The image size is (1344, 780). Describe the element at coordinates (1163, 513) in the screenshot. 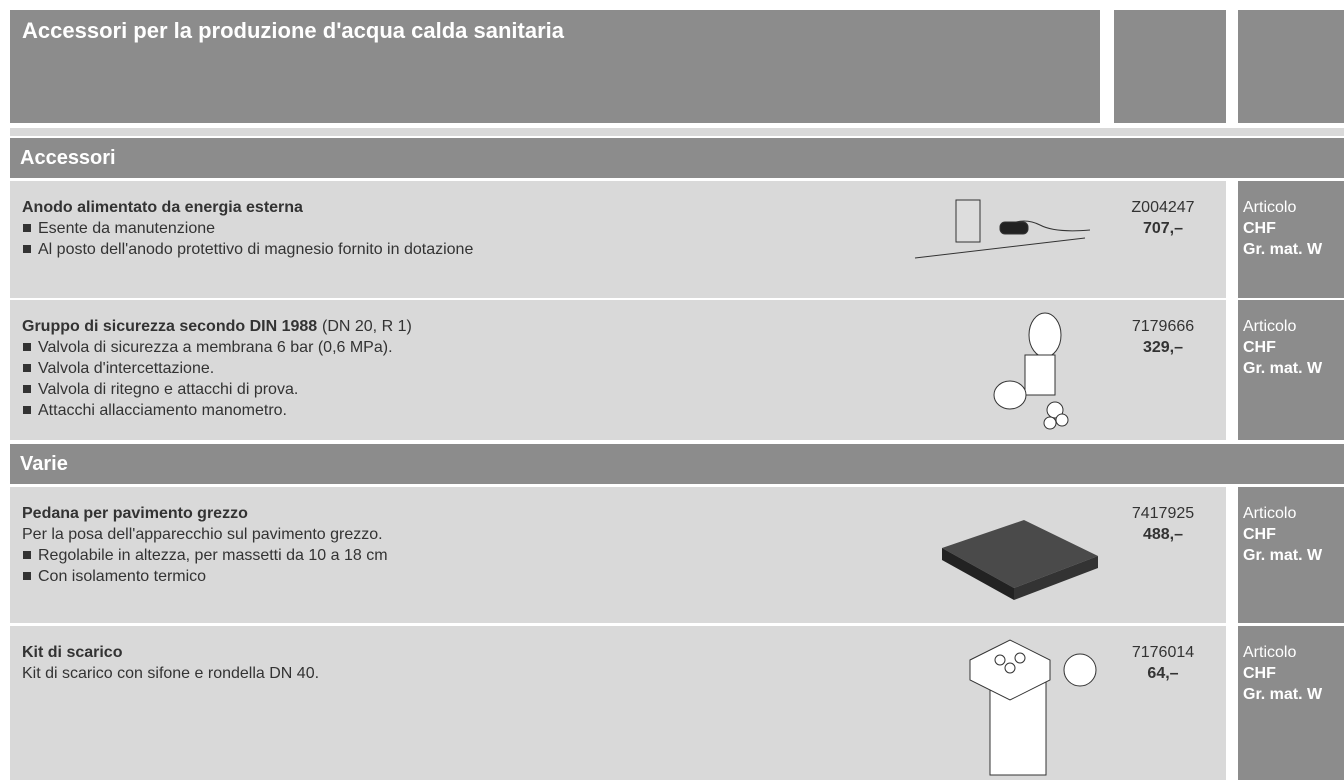

I see `item-code: 7417925` at that location.